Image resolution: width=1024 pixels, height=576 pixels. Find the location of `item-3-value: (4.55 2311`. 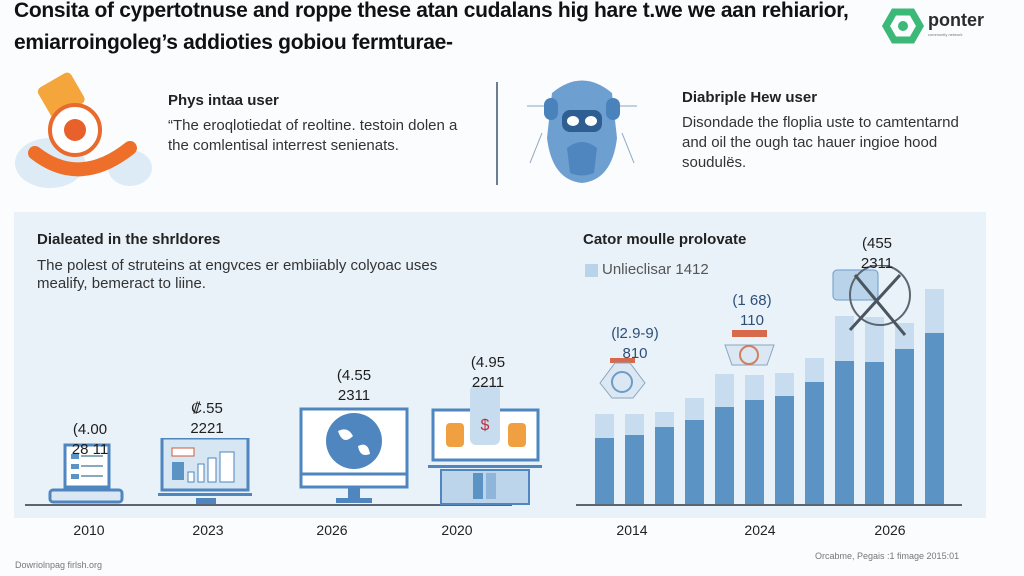

item-3-value: (4.55 2311 is located at coordinates (354, 386).